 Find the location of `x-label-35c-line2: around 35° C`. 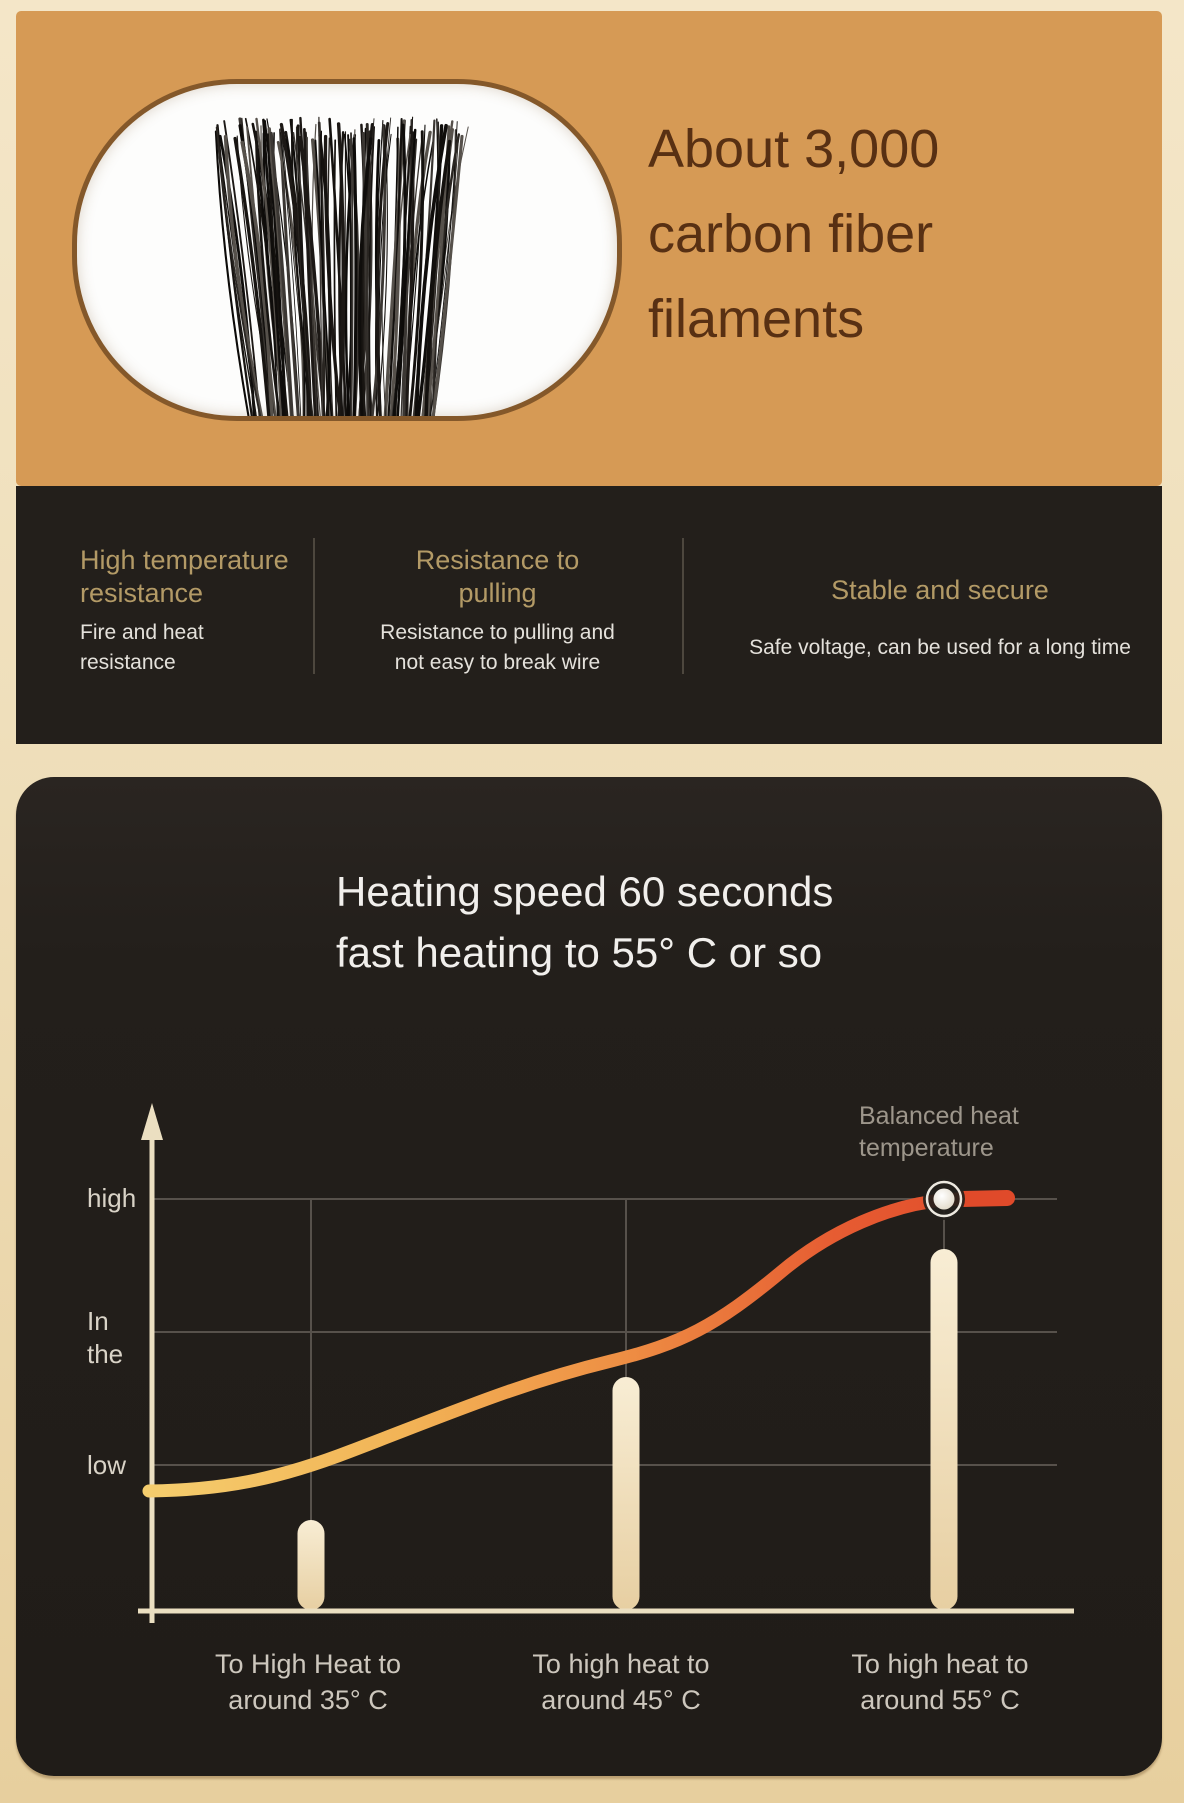

x-label-35c-line2: around 35° C is located at coordinates (307, 1700).